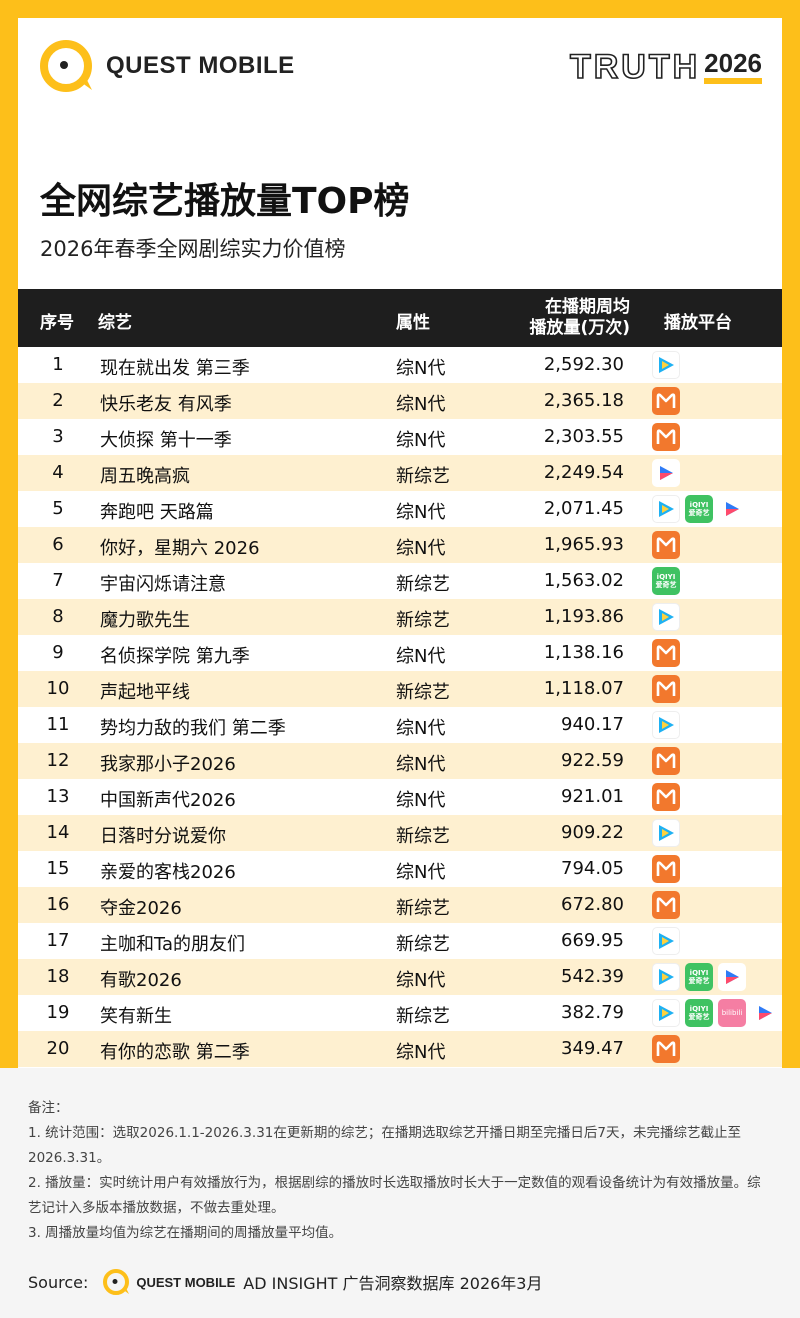  Describe the element at coordinates (592, 1048) in the screenshot. I see `volume-cell: 349.47` at that location.